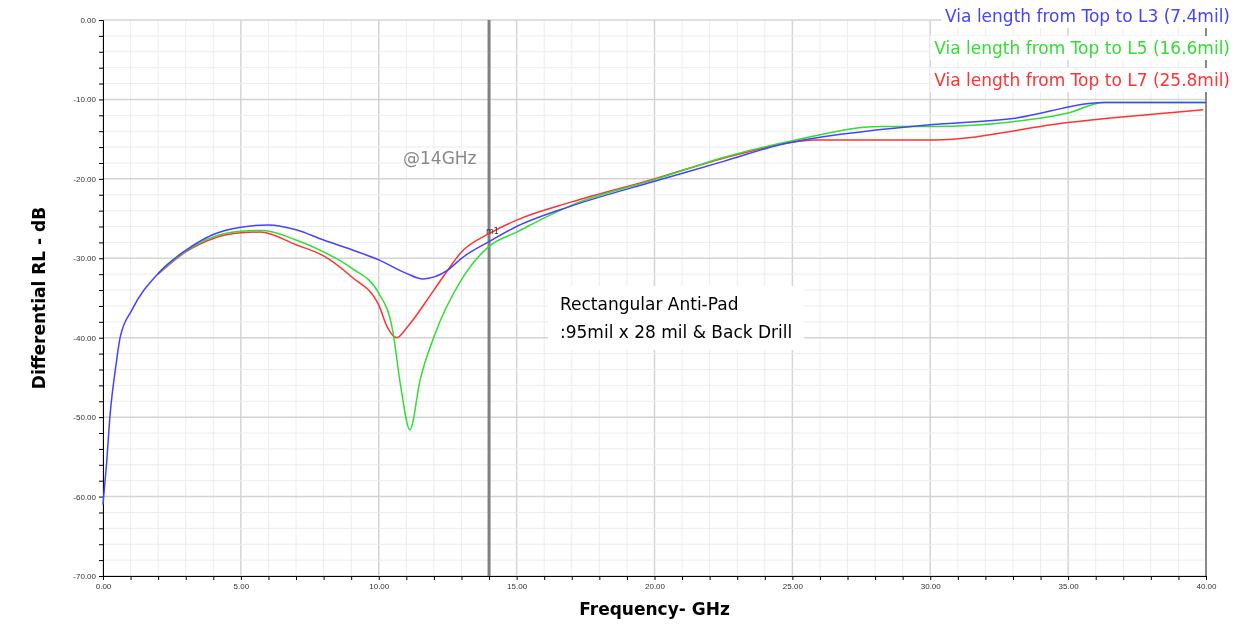 The height and width of the screenshot is (626, 1234). What do you see at coordinates (39, 298) in the screenshot?
I see `y-axis-title: Differential RL - dB` at bounding box center [39, 298].